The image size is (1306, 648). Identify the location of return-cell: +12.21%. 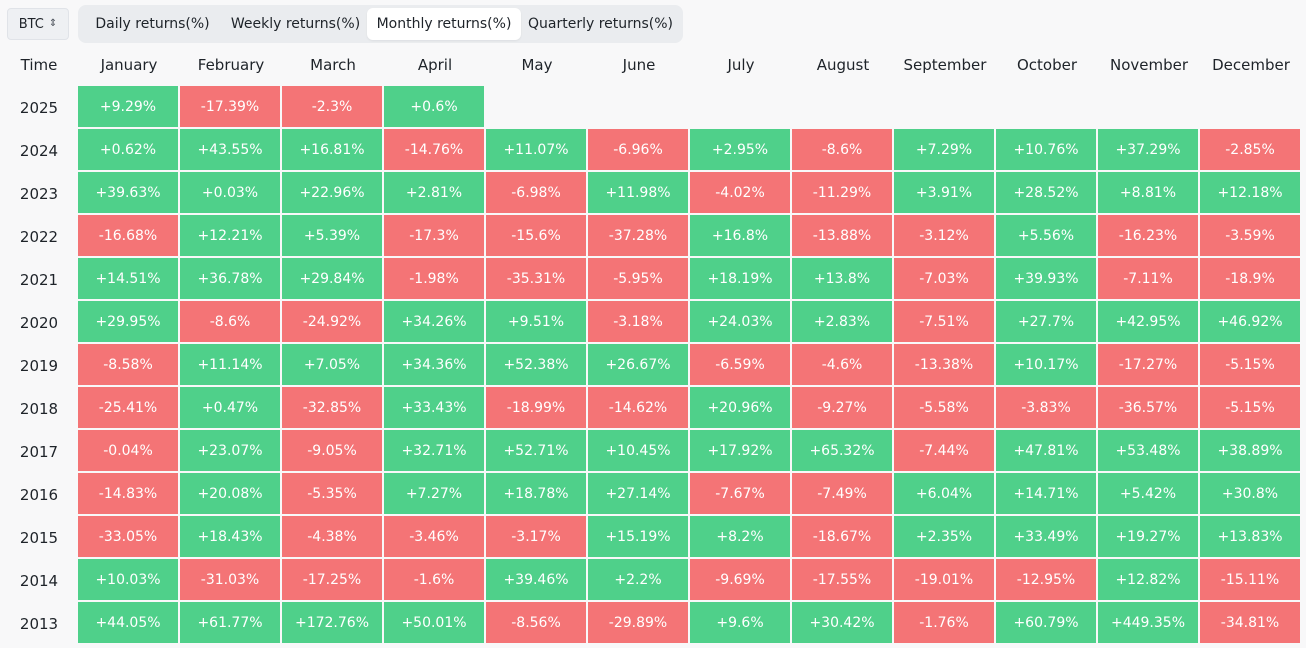
(231, 236).